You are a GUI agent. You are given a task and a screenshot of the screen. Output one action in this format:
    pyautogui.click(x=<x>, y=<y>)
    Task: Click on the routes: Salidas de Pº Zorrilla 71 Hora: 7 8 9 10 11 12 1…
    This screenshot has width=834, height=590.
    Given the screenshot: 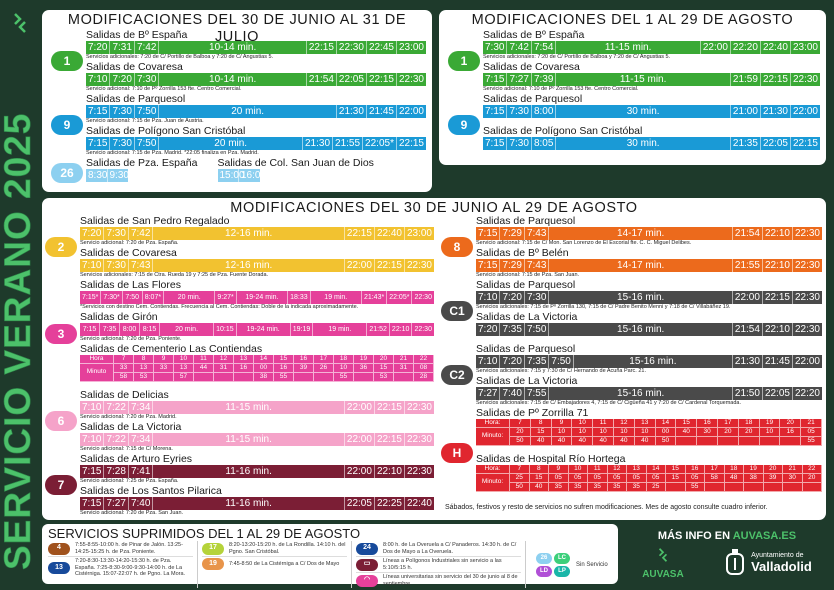 What is the action you would take?
    pyautogui.click(x=649, y=453)
    